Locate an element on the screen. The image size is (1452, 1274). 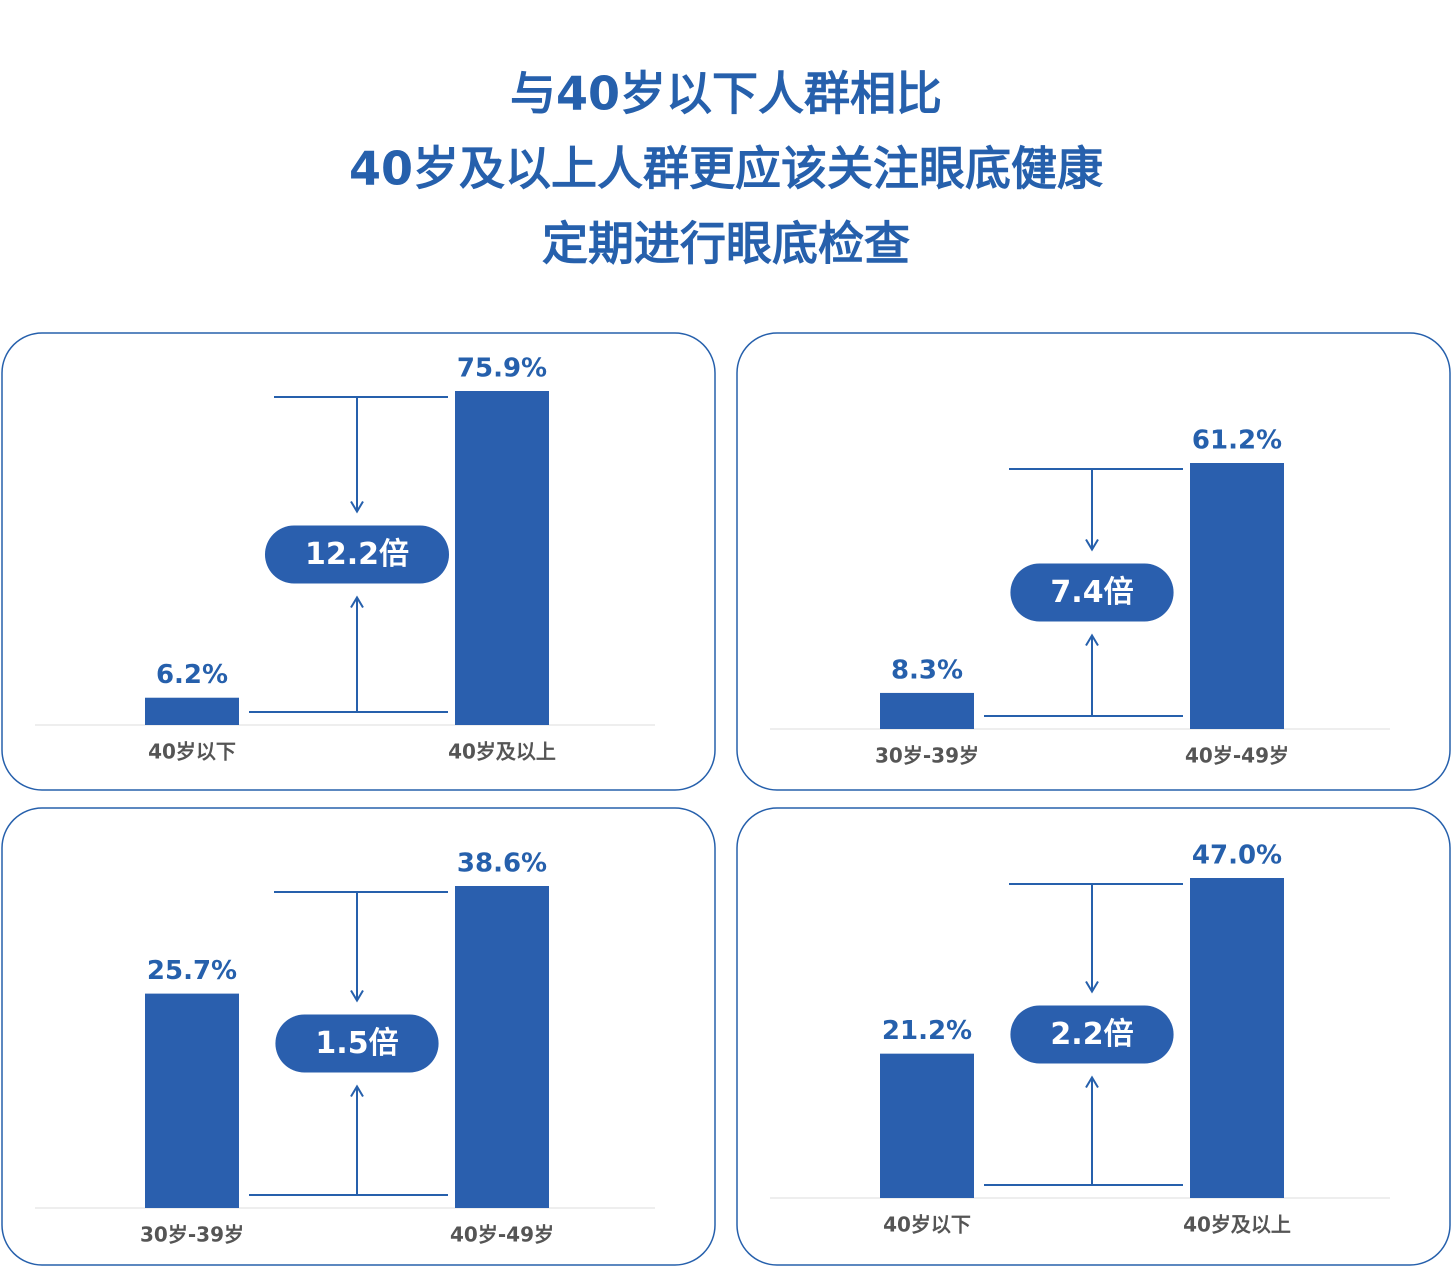
title-line: 与40岁以下人群相比 is located at coordinates (726, 94).